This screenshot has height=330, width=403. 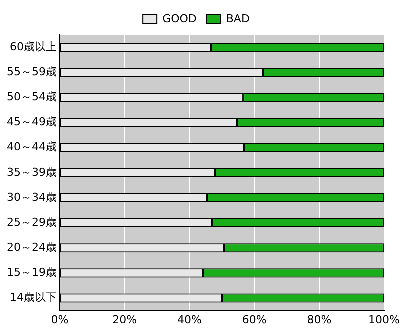 What do you see at coordinates (31, 71) in the screenshot?
I see `y-tick-label: 55～59歳` at bounding box center [31, 71].